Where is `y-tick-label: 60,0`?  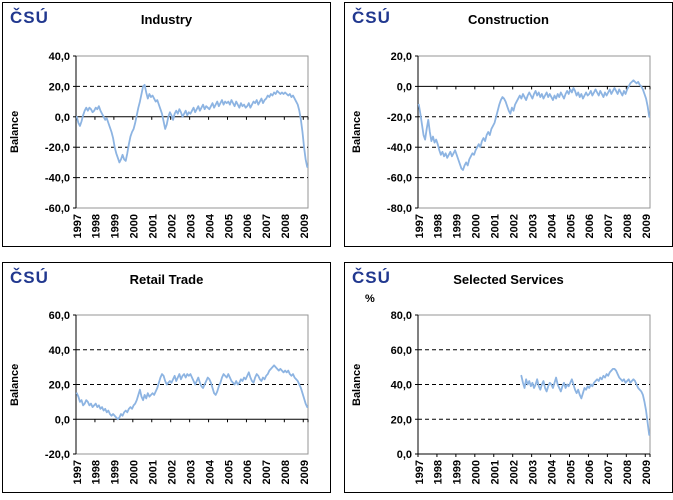
y-tick-label: 60,0 is located at coordinates (401, 351).